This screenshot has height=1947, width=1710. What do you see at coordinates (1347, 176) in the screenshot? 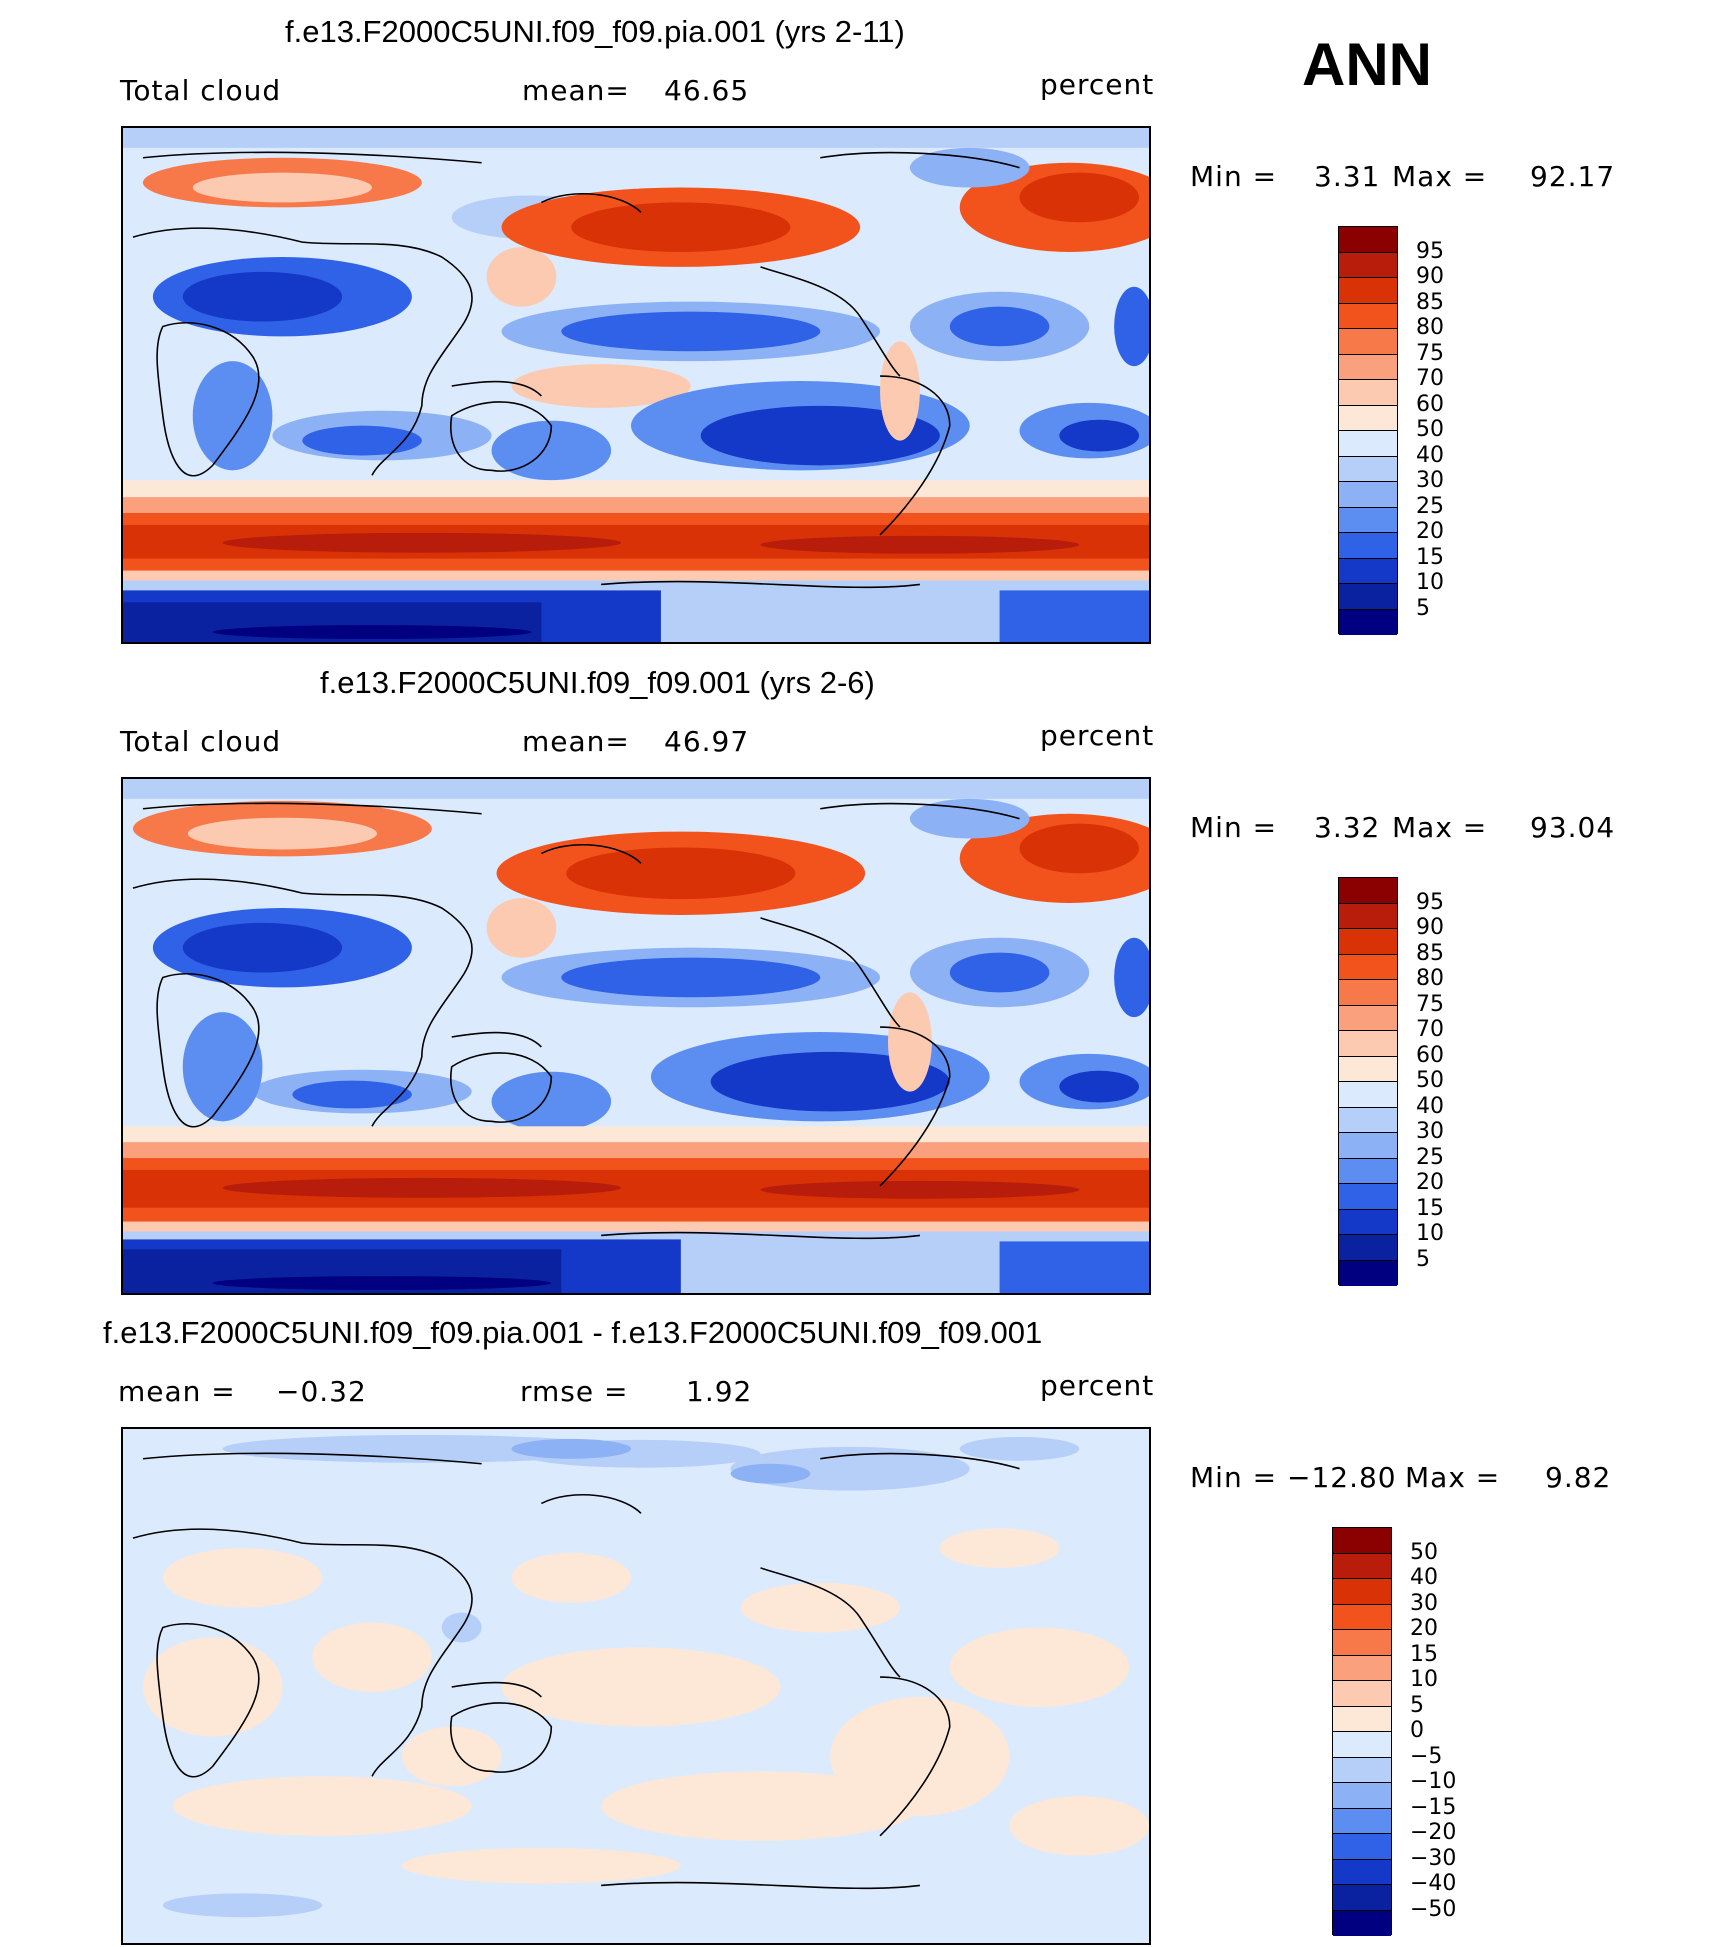
I see `panel-1-min-value: 3.31` at bounding box center [1347, 176].